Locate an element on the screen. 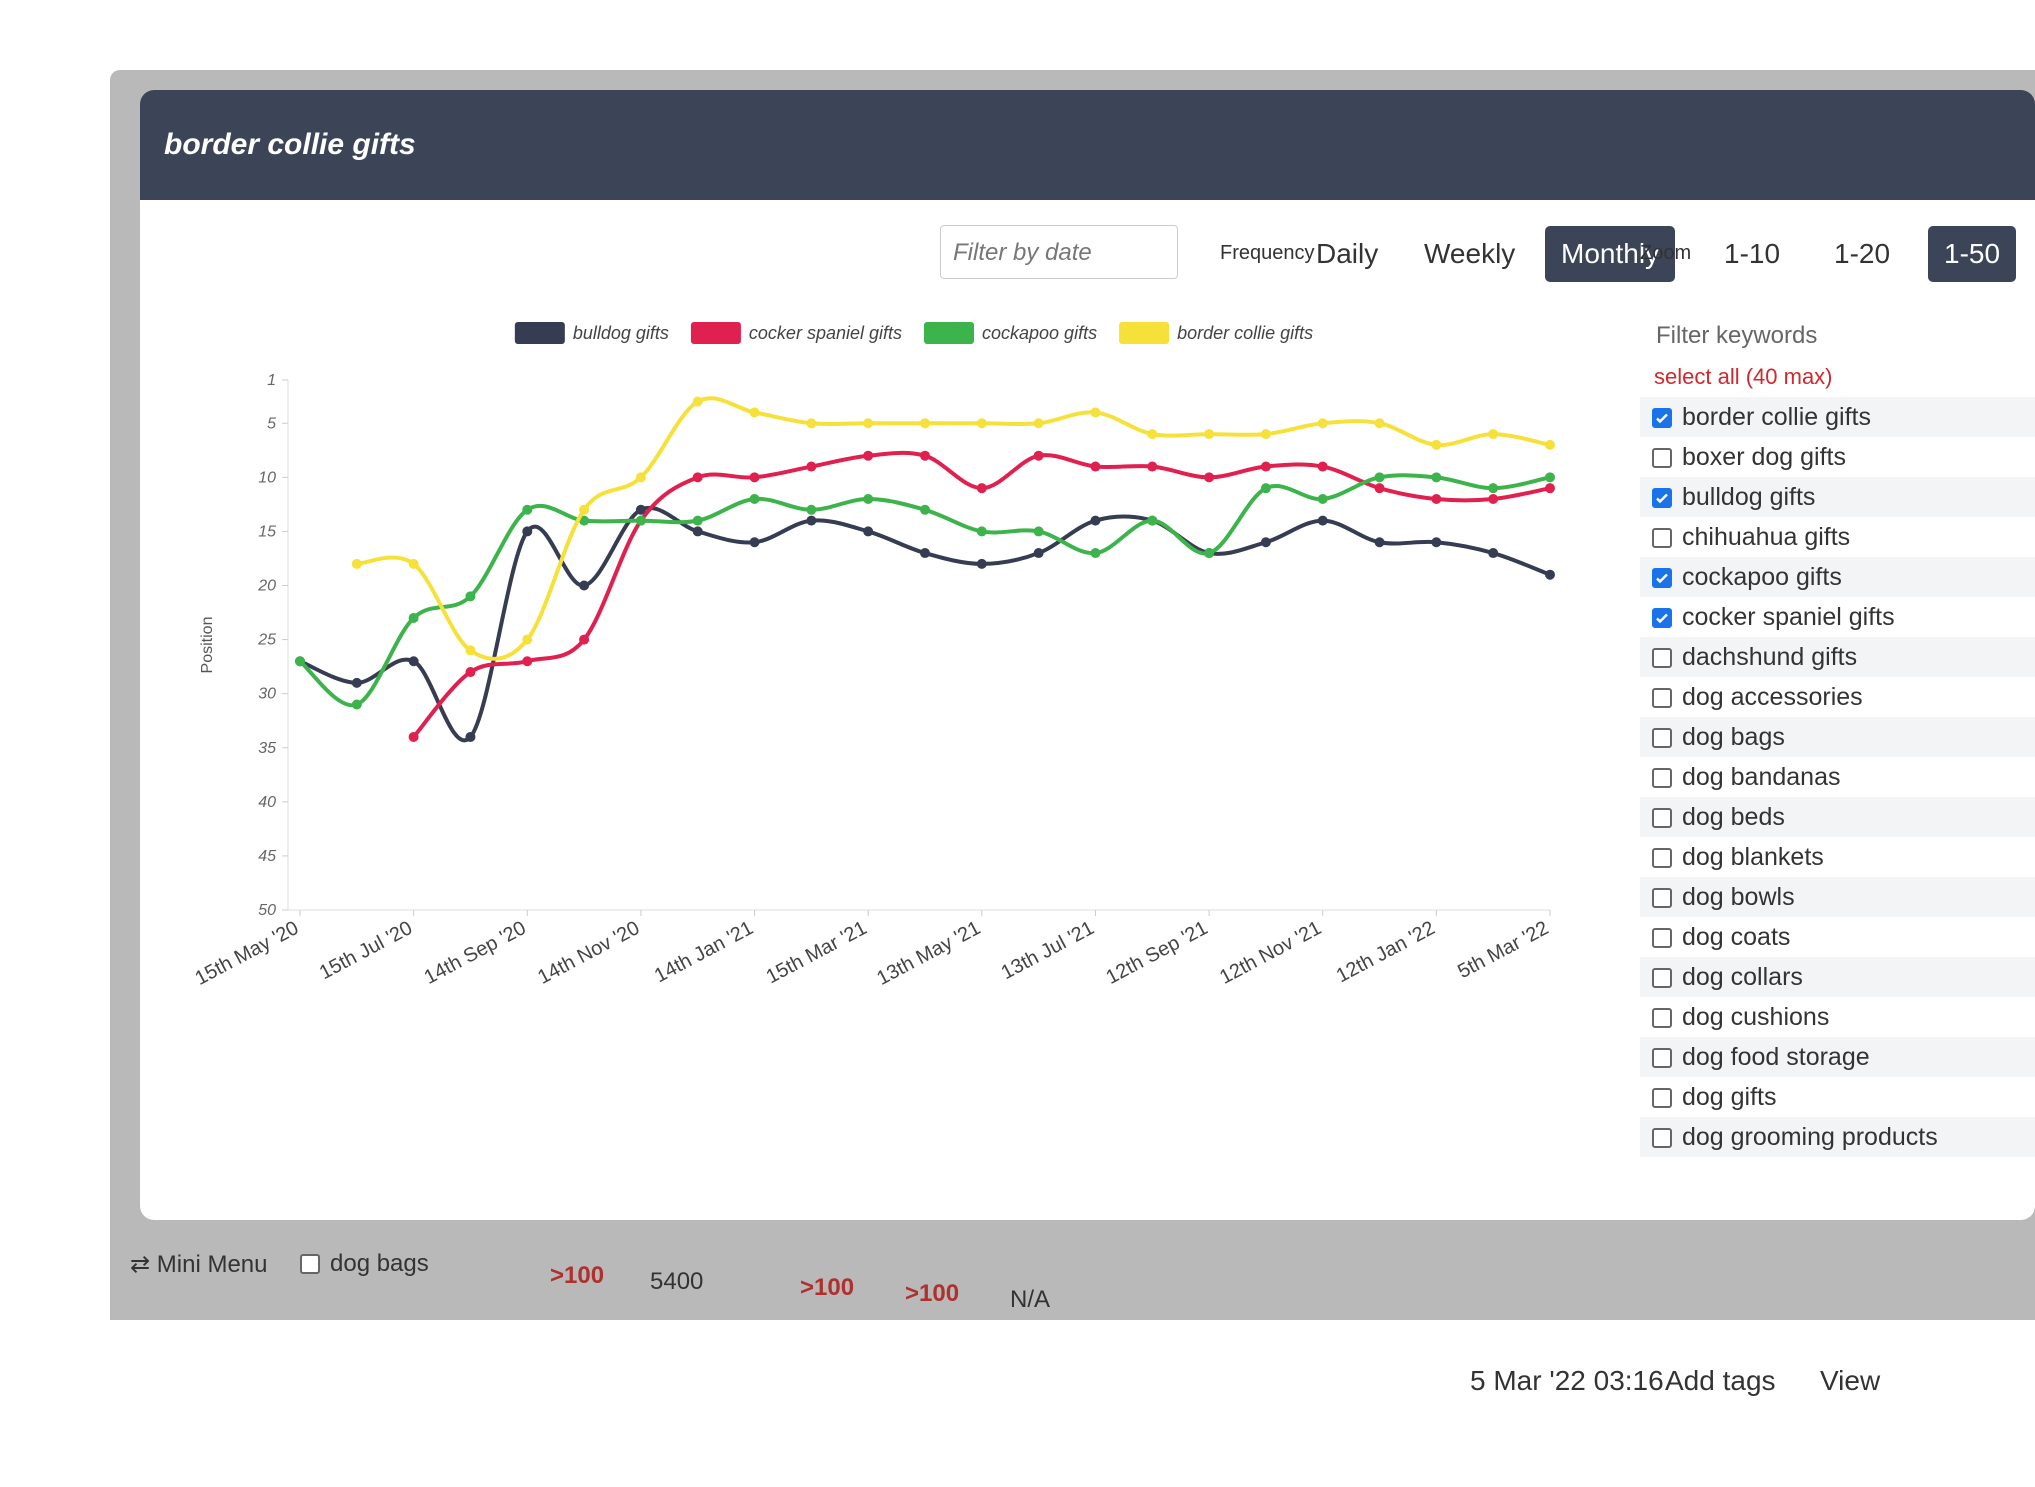 Image resolution: width=2035 pixels, height=1487 pixels. date-stamp: 5 Mar '22 03:16 is located at coordinates (1567, 1380).